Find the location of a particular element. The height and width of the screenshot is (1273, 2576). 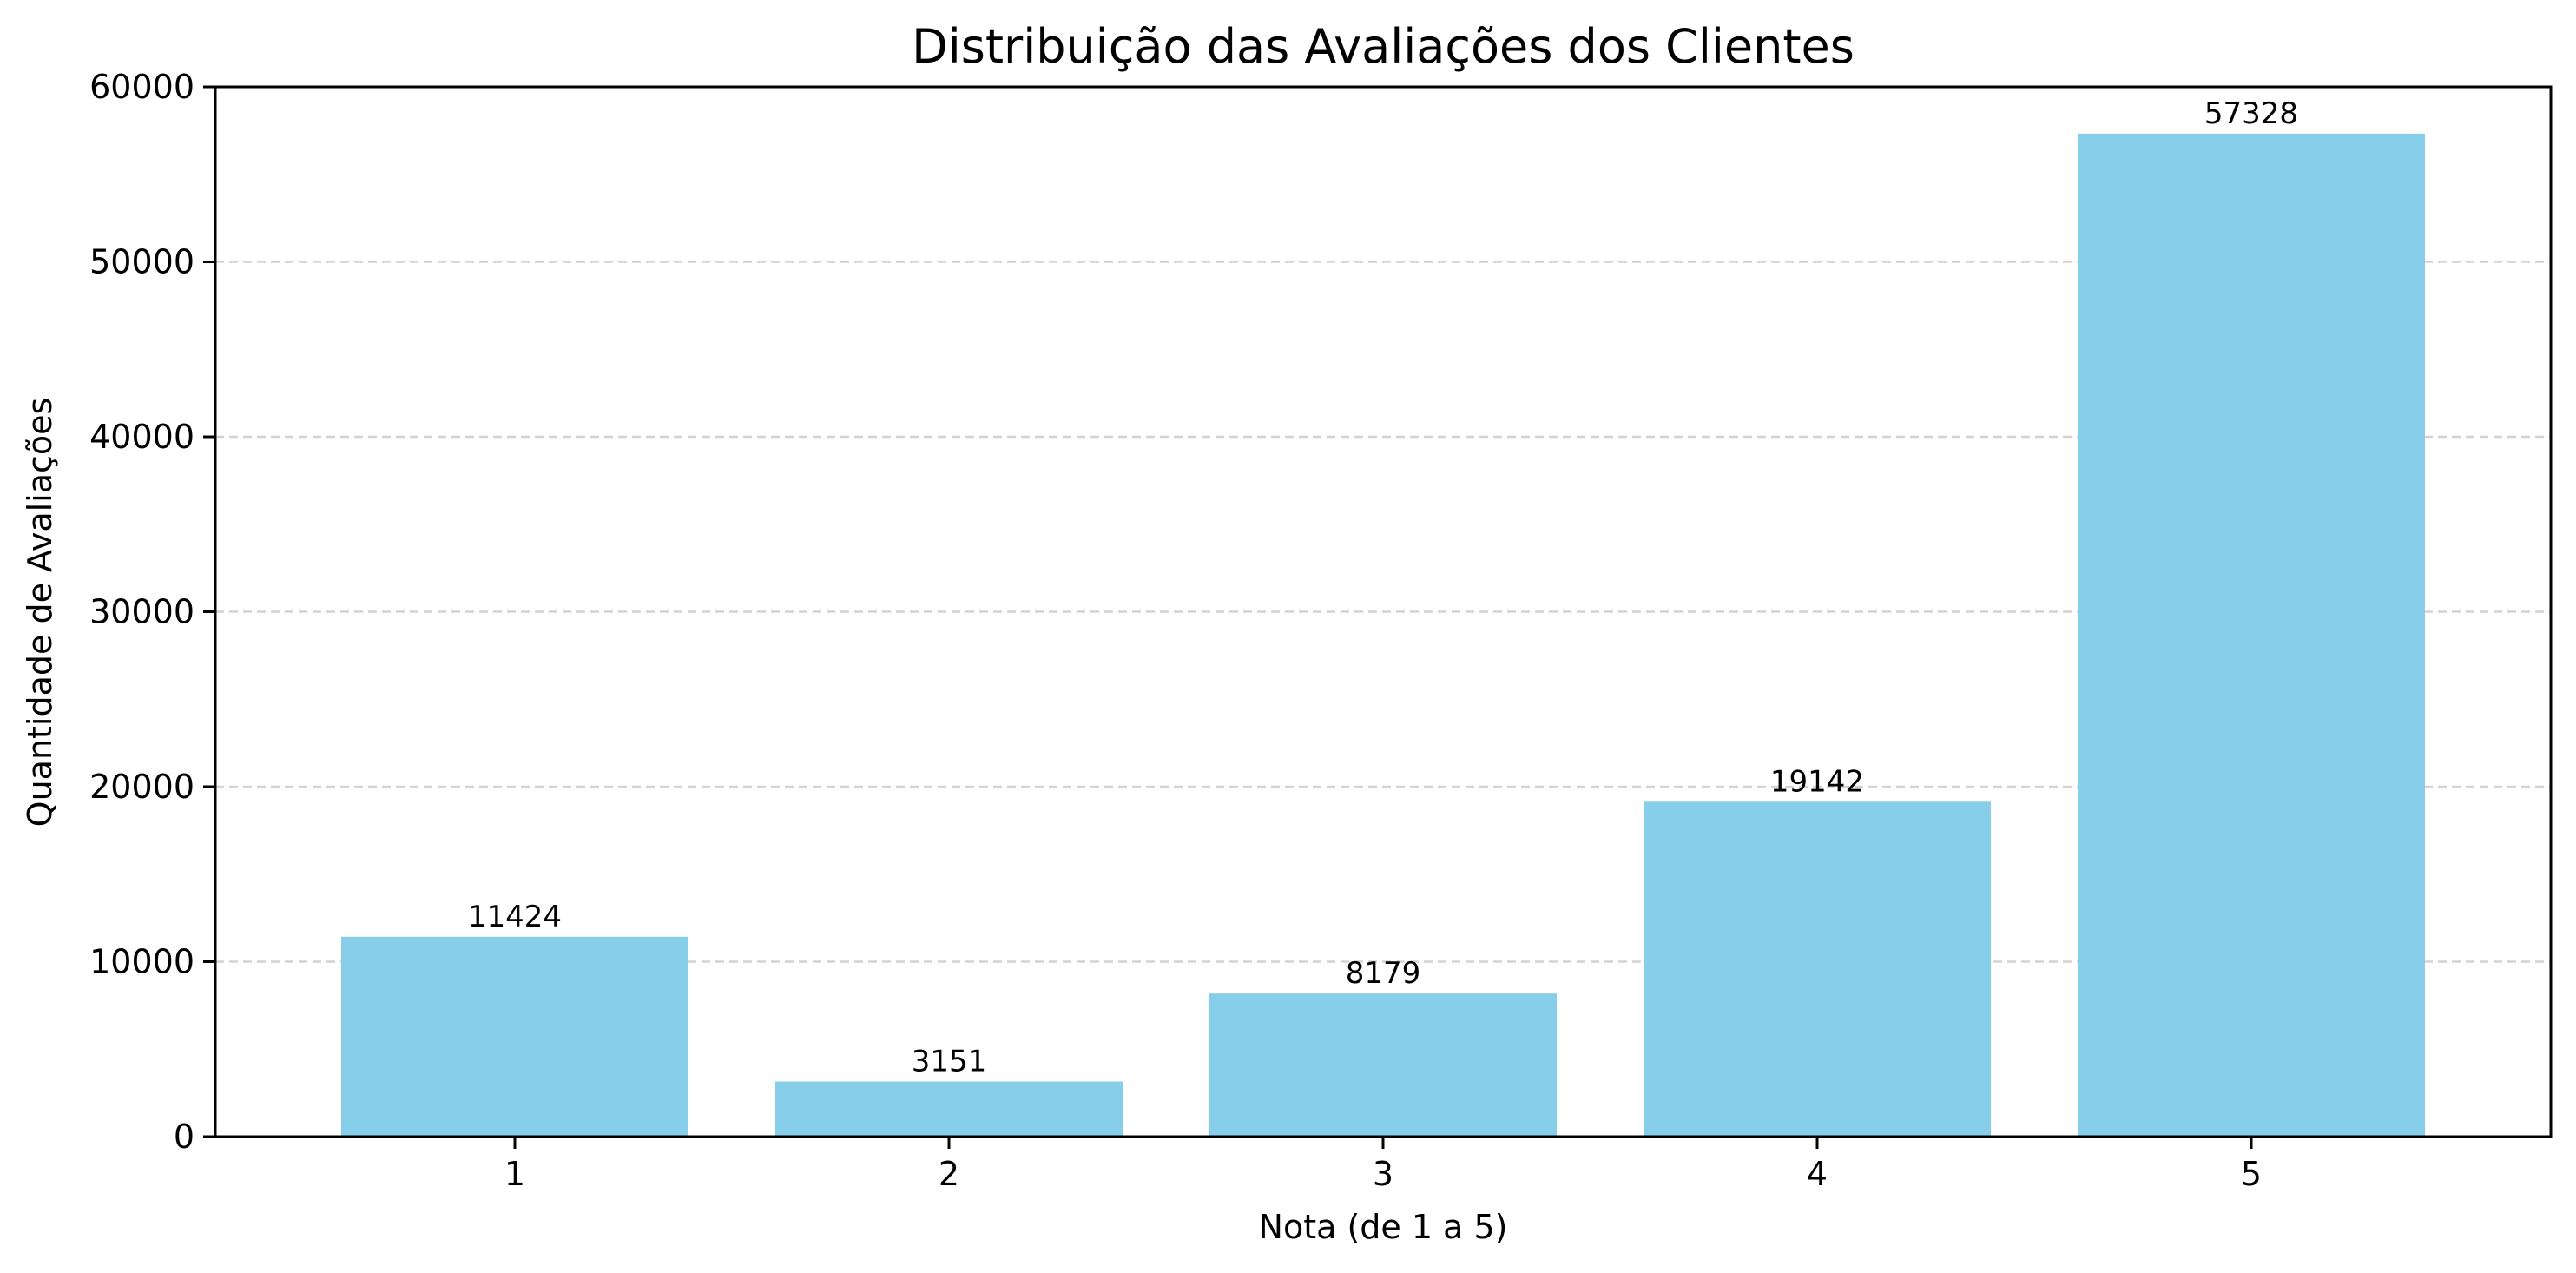

y-tick-label: 0 is located at coordinates (184, 1137).